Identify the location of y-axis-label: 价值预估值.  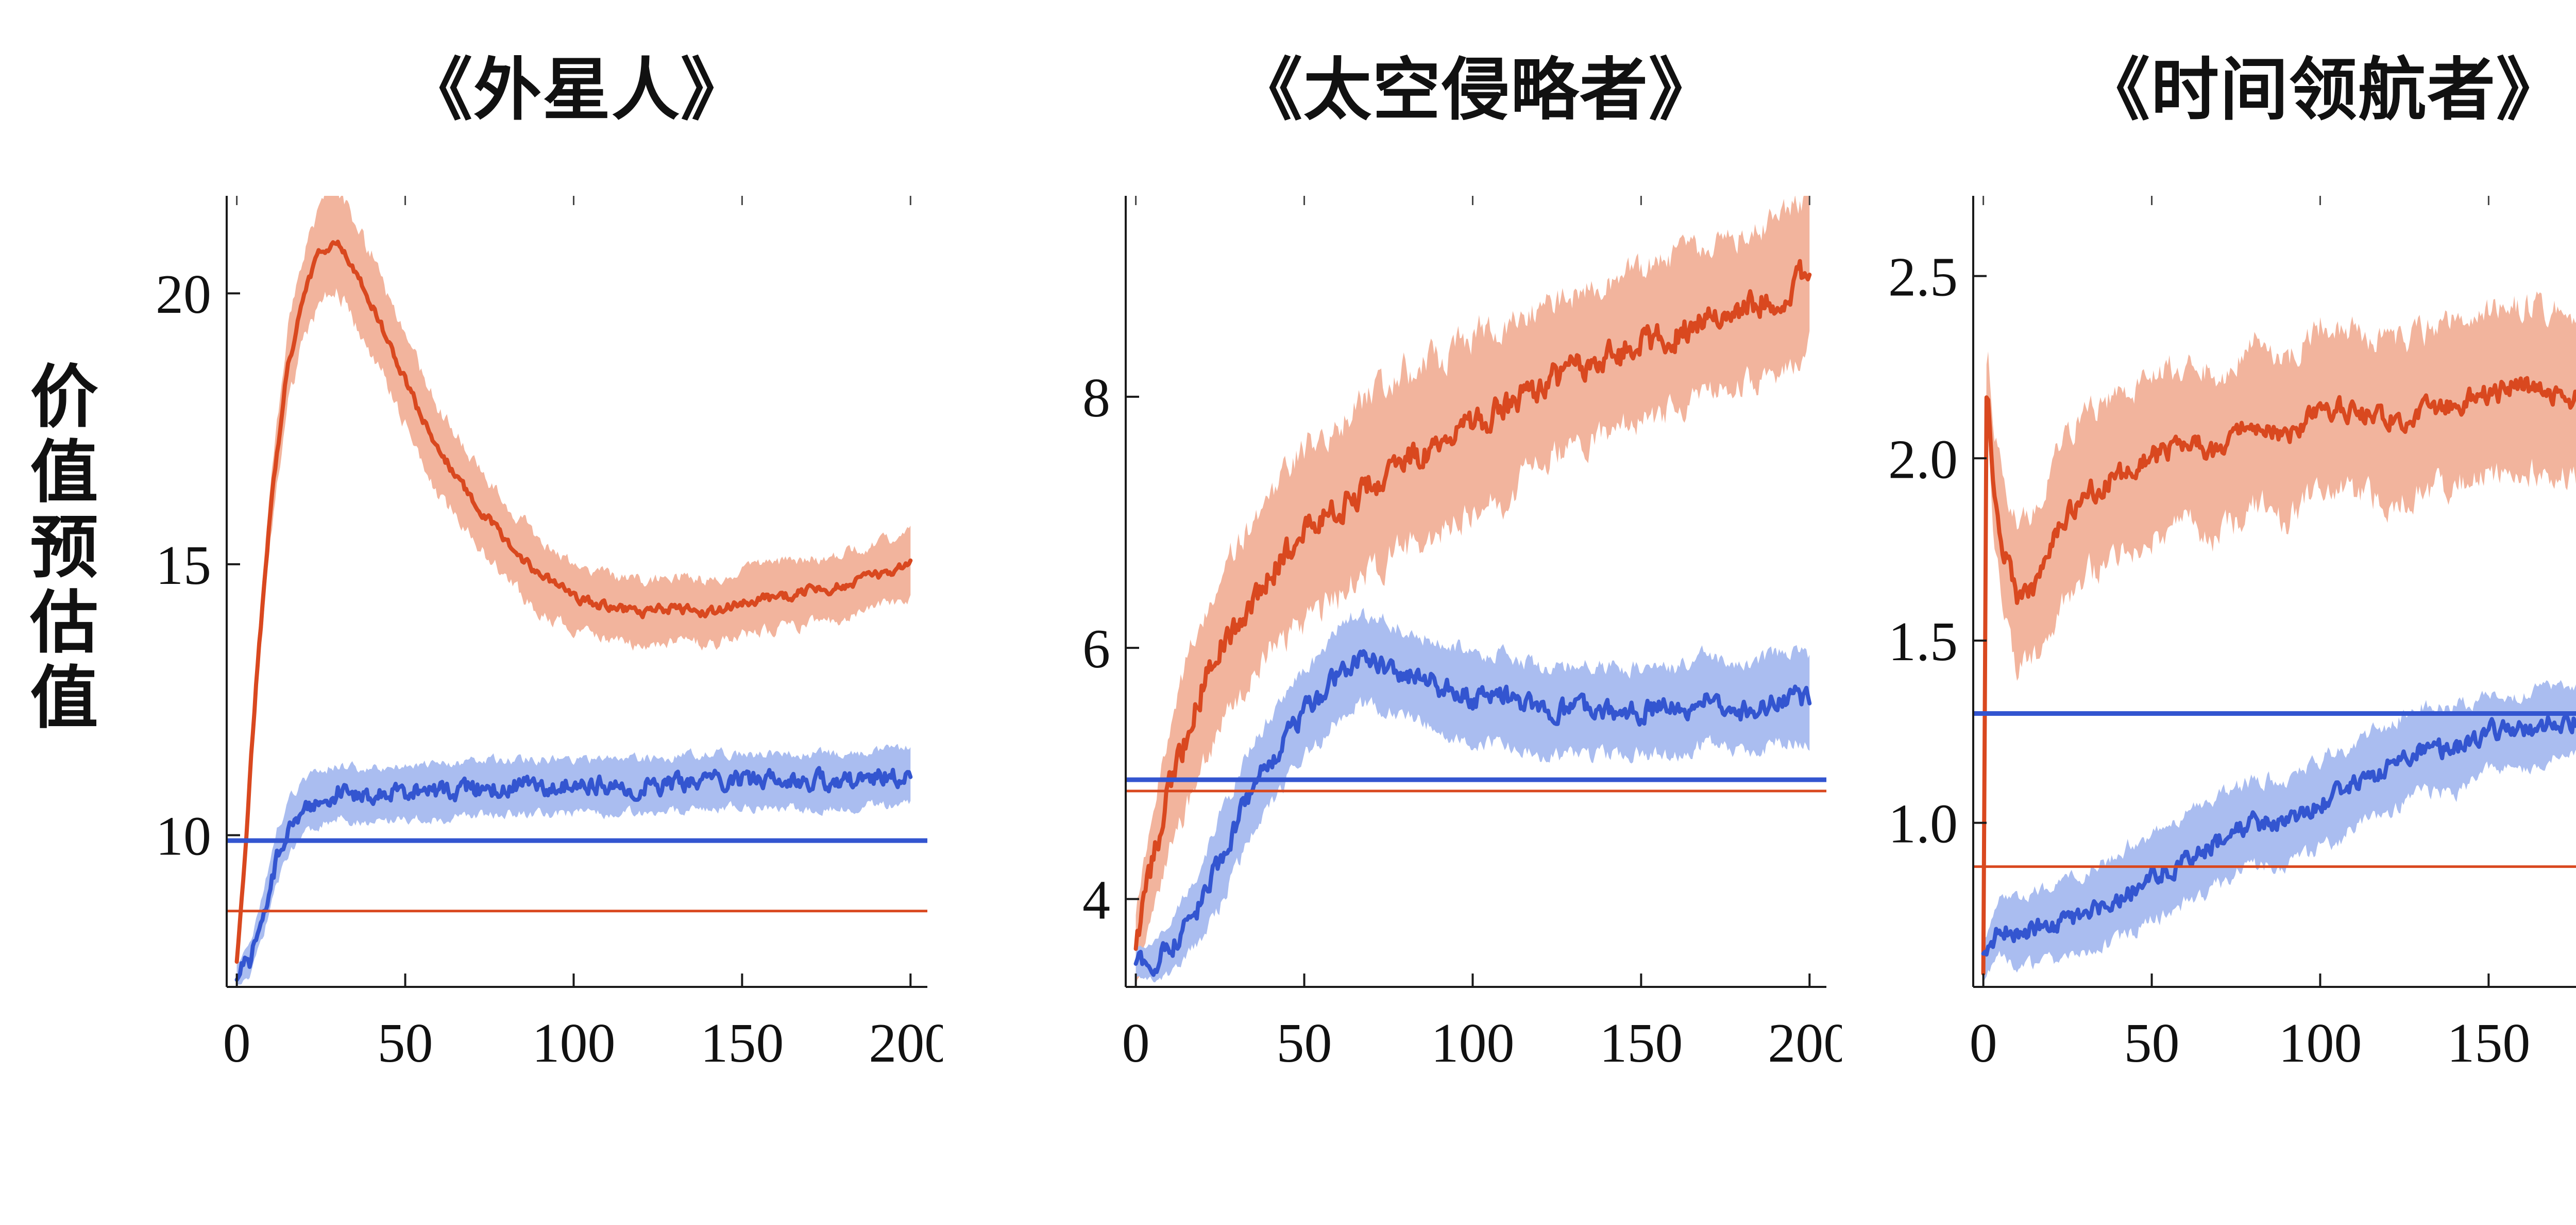
(59, 549).